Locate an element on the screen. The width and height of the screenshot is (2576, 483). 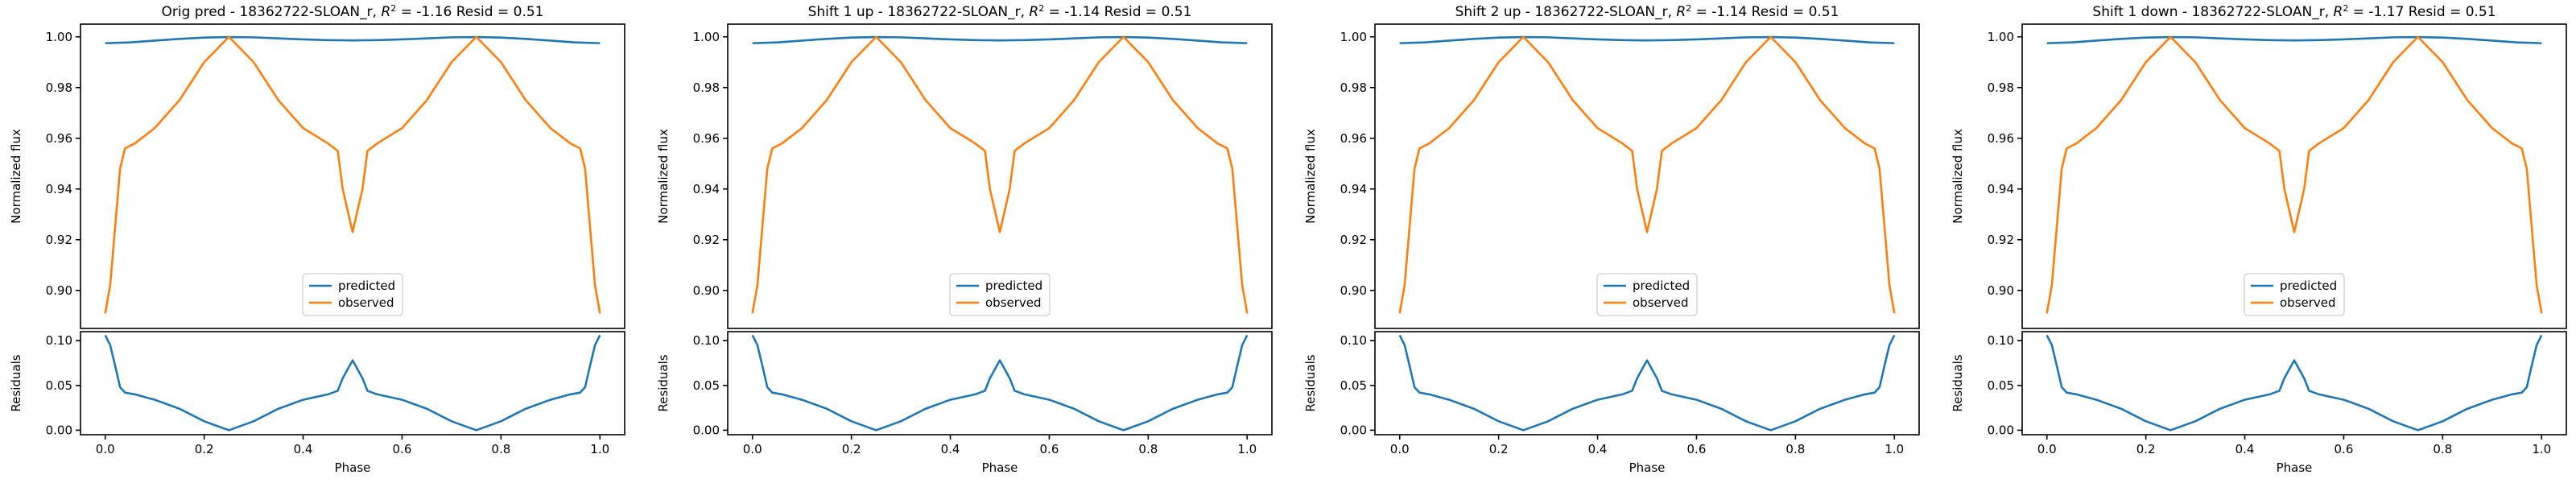
title-text: Shift 2 up - 18362722-SLOAN_r, is located at coordinates (1566, 12).